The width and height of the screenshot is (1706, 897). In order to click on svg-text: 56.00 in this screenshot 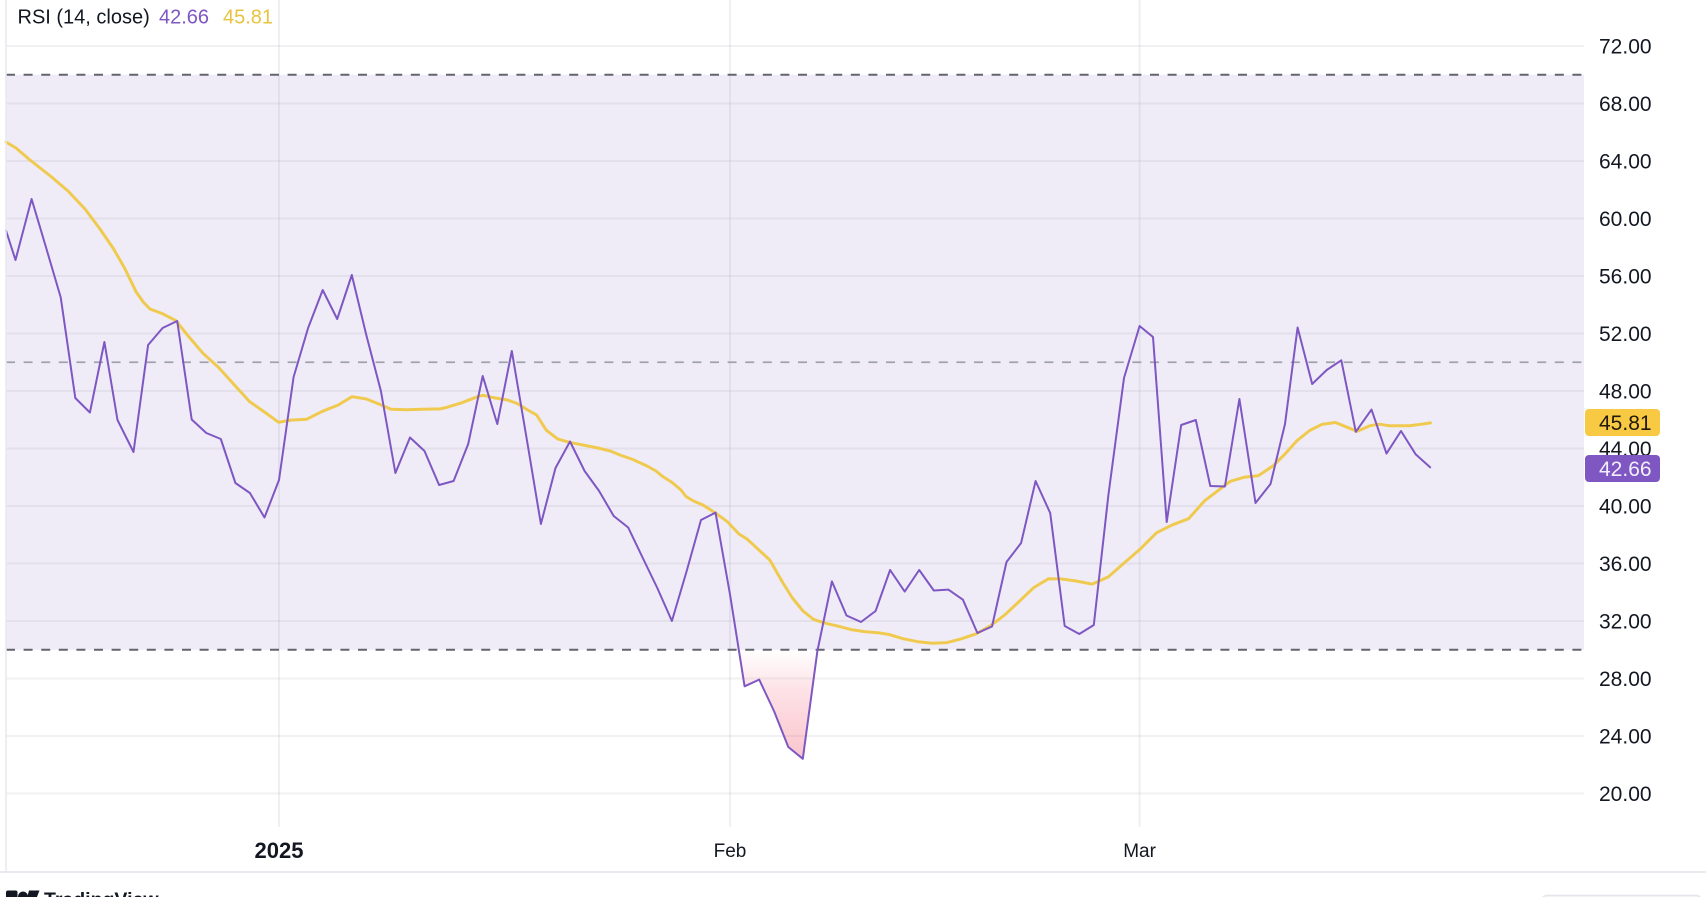, I will do `click(1625, 277)`.